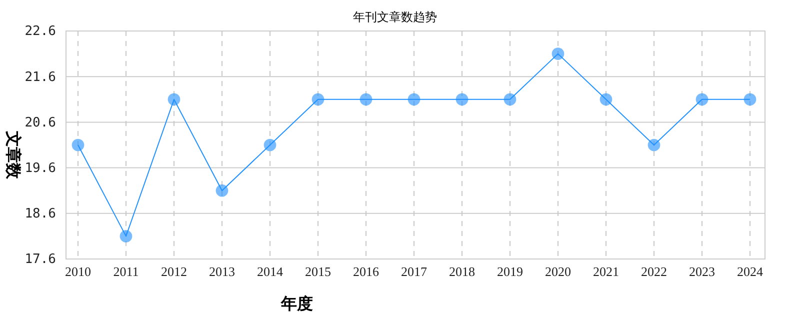  What do you see at coordinates (174, 272) in the screenshot?
I see `x-tick-label: 2012` at bounding box center [174, 272].